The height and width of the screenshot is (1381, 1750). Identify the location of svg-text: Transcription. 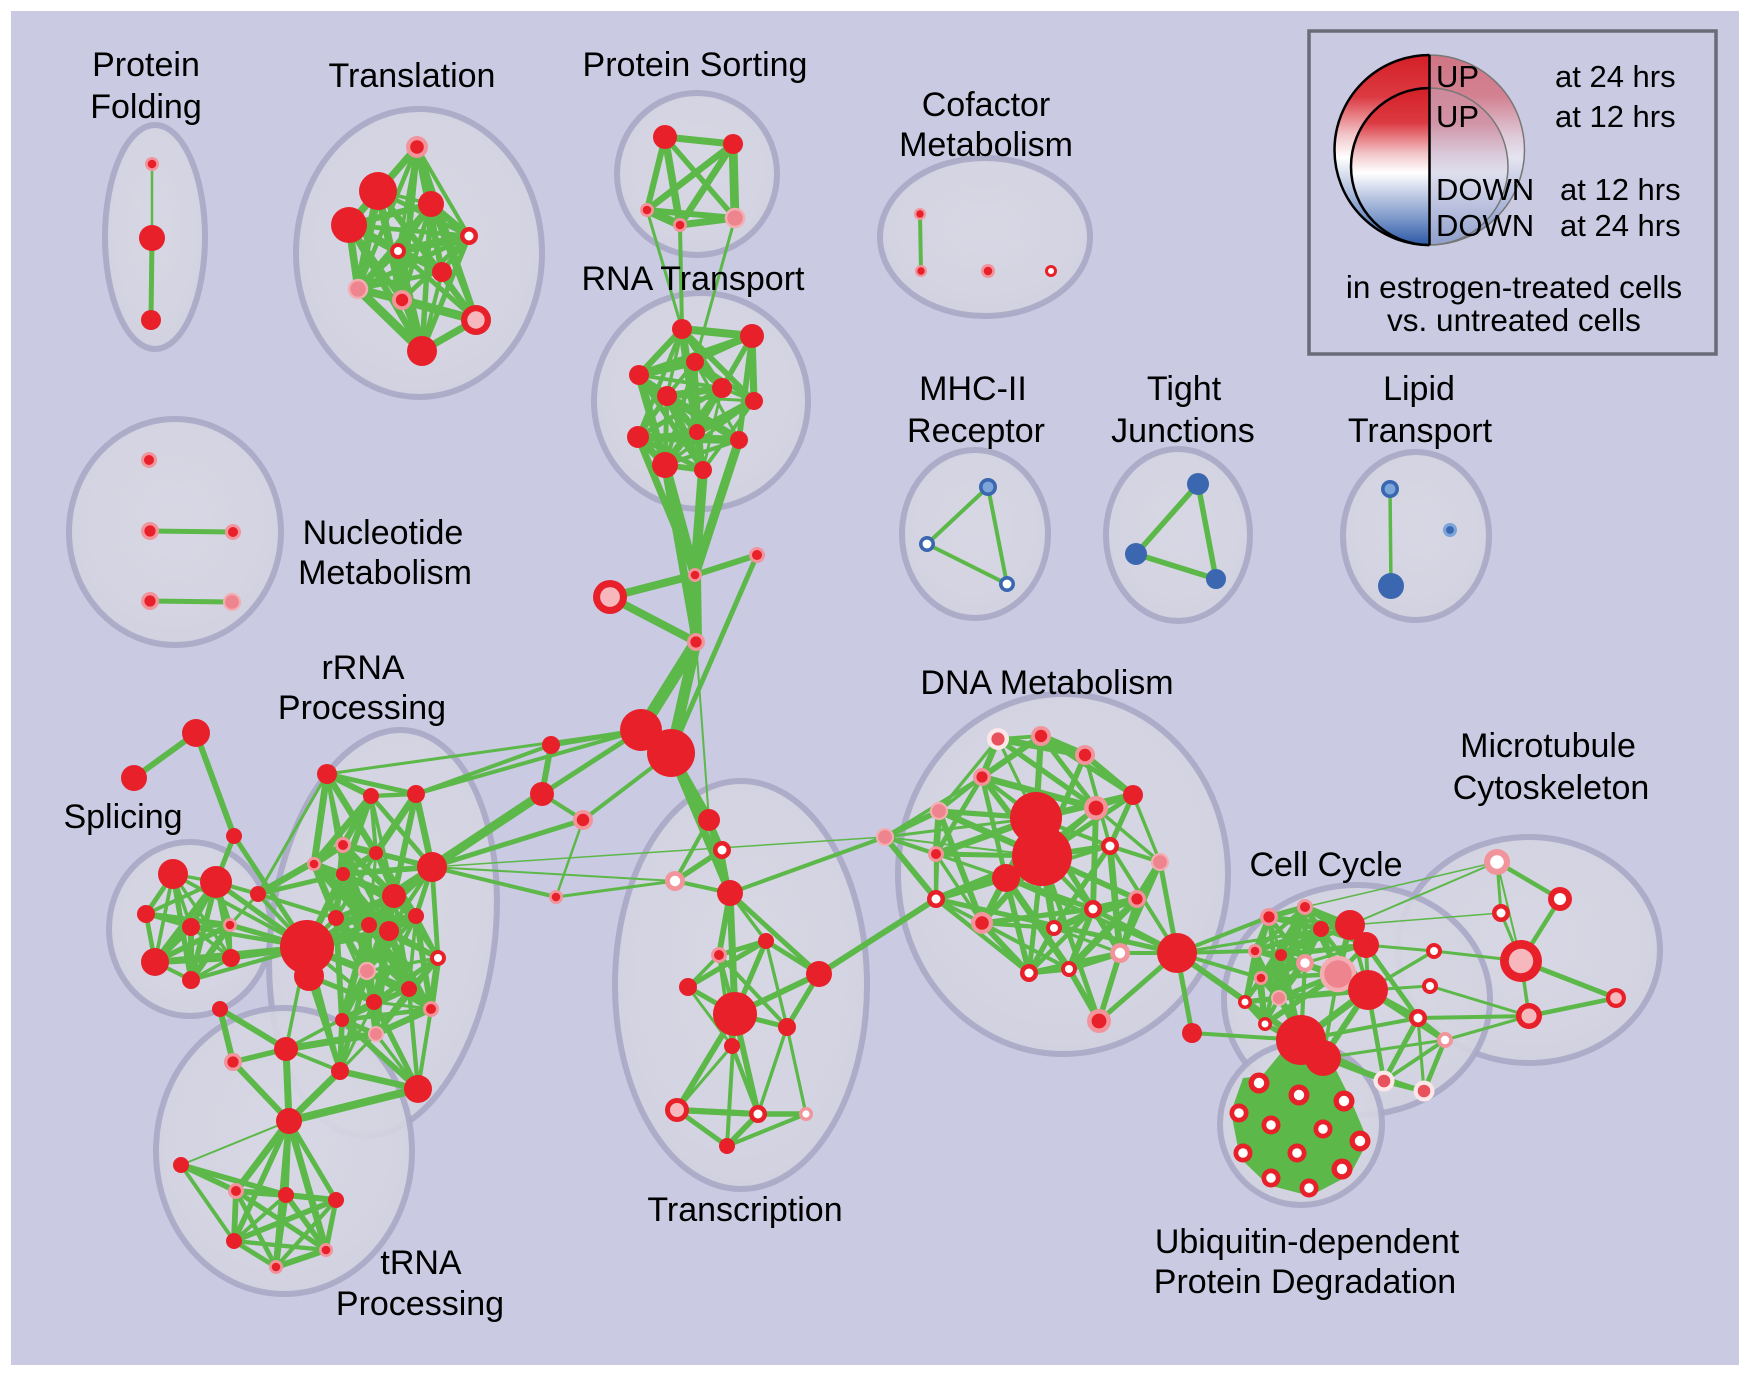
(744, 1210).